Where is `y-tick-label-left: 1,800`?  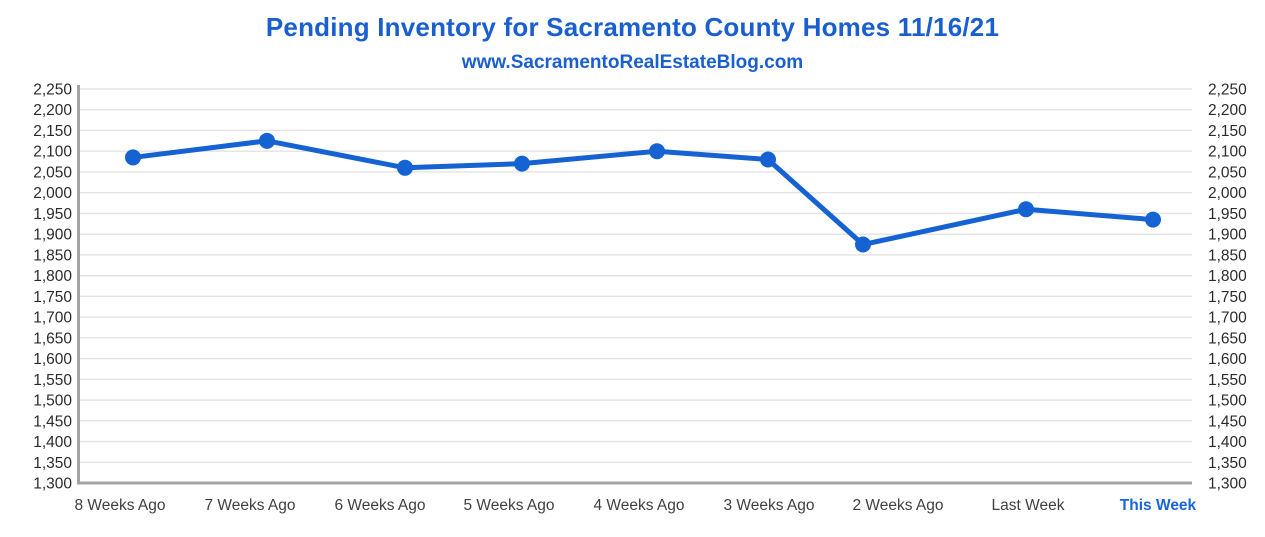
y-tick-label-left: 1,800 is located at coordinates (52, 276).